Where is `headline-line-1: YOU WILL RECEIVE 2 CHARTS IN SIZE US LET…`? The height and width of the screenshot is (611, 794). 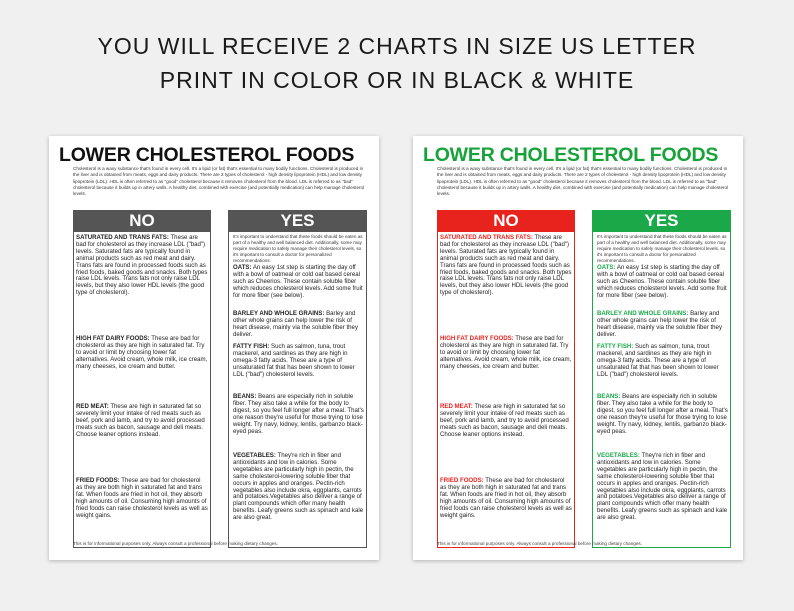 headline-line-1: YOU WILL RECEIVE 2 CHARTS IN SIZE US LET… is located at coordinates (397, 46).